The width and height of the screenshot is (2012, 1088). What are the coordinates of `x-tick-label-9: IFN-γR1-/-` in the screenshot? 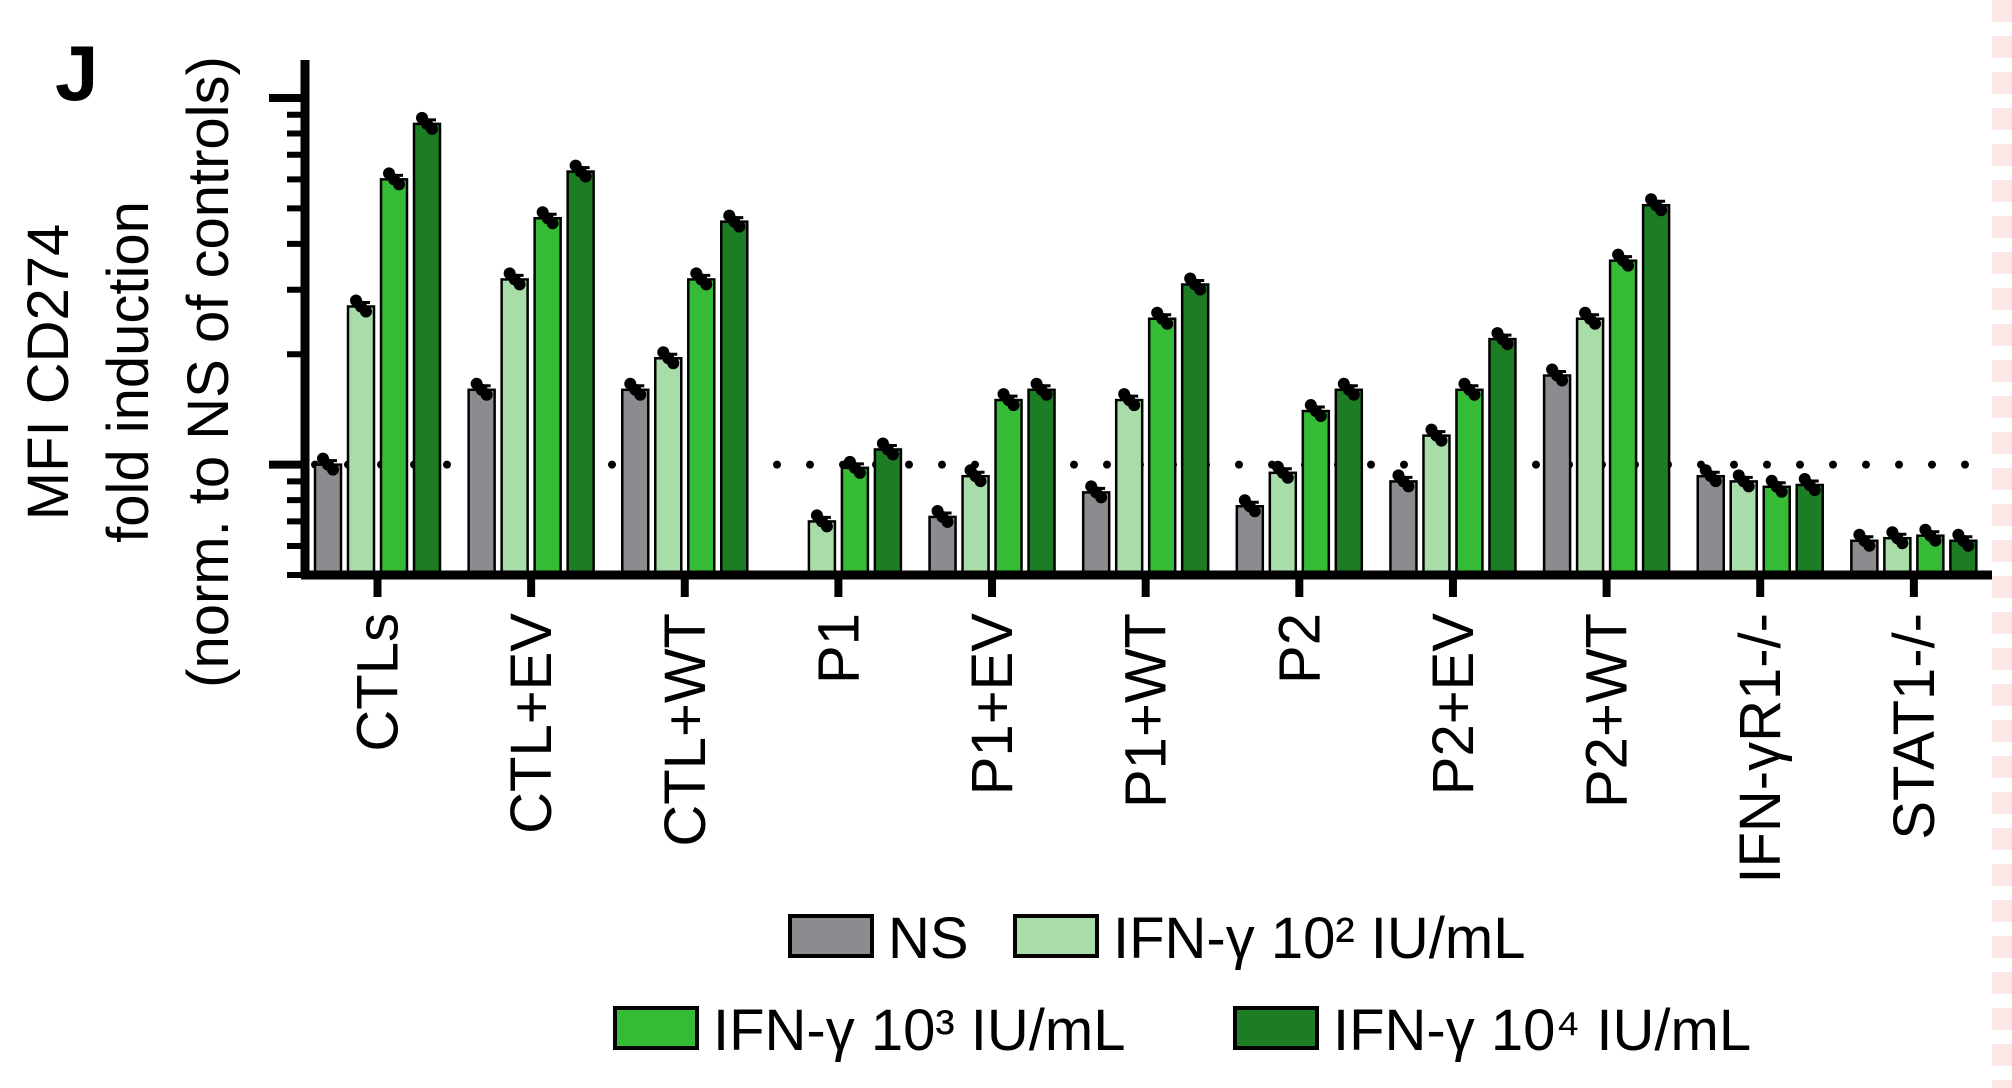 It's located at (1760, 748).